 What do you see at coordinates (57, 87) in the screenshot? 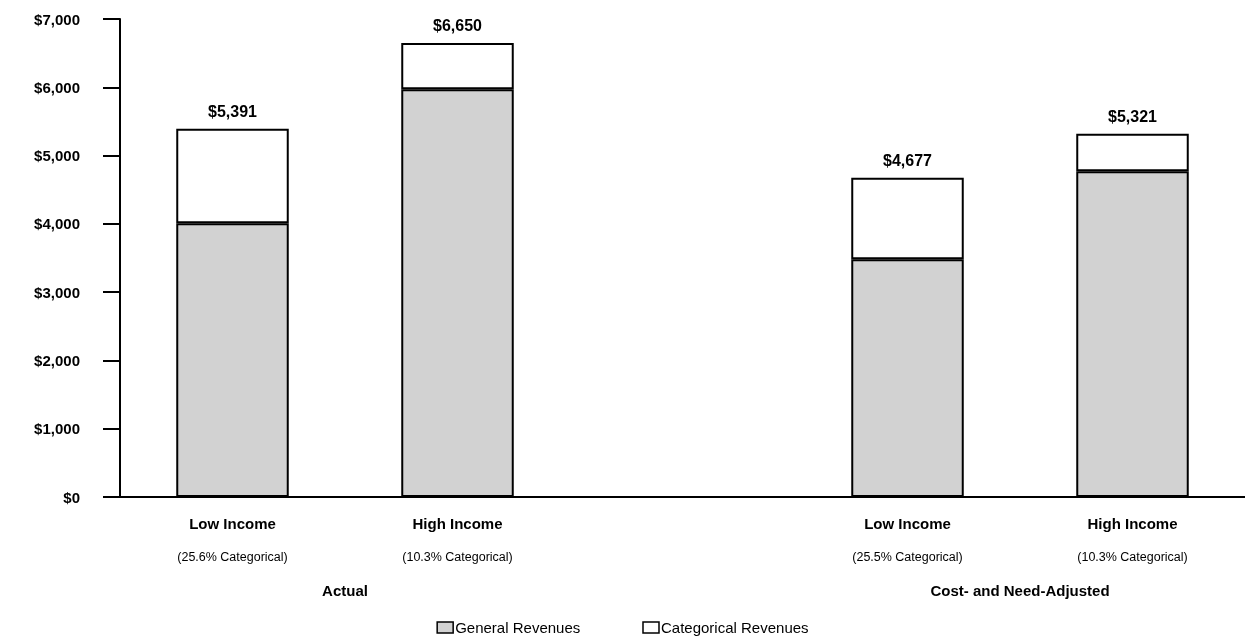
I see `y-tick-label: $6,000` at bounding box center [57, 87].